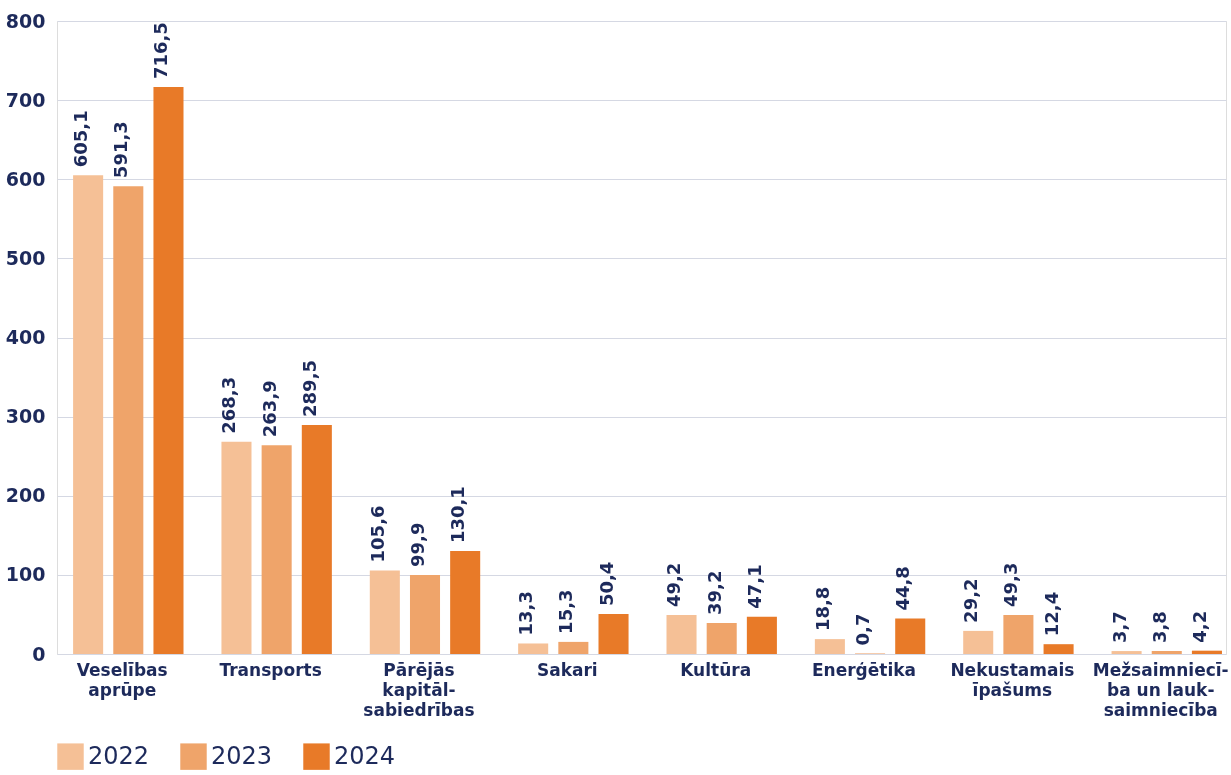 Image resolution: width=1231 pixels, height=775 pixels. What do you see at coordinates (242, 755) in the screenshot?
I see `legend-label: 2023` at bounding box center [242, 755].